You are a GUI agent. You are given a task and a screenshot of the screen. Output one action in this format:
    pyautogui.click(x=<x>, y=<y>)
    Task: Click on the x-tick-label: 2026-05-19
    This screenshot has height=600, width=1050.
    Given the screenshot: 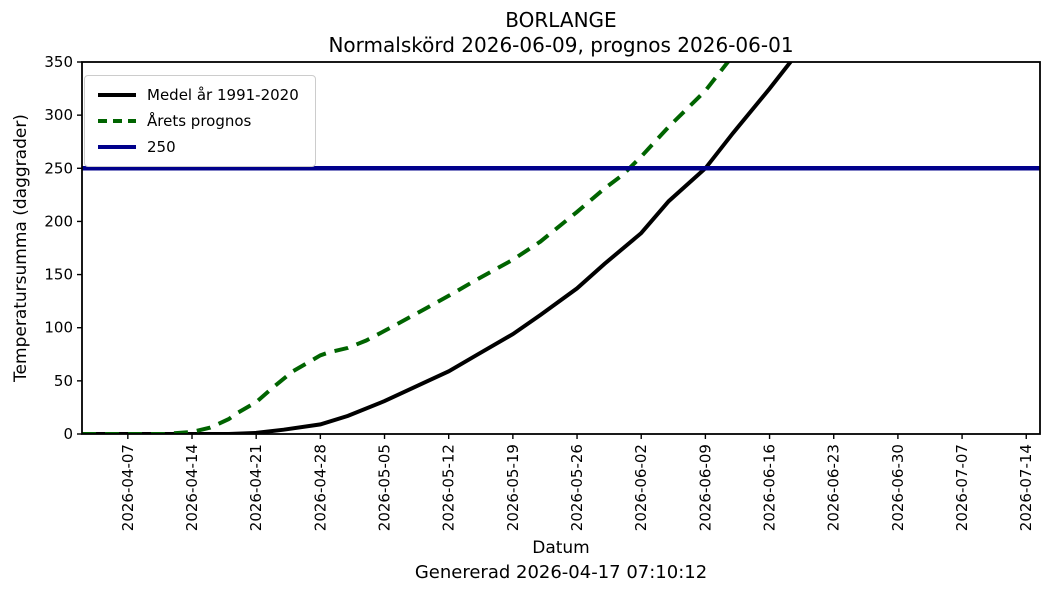 What is the action you would take?
    pyautogui.click(x=513, y=487)
    